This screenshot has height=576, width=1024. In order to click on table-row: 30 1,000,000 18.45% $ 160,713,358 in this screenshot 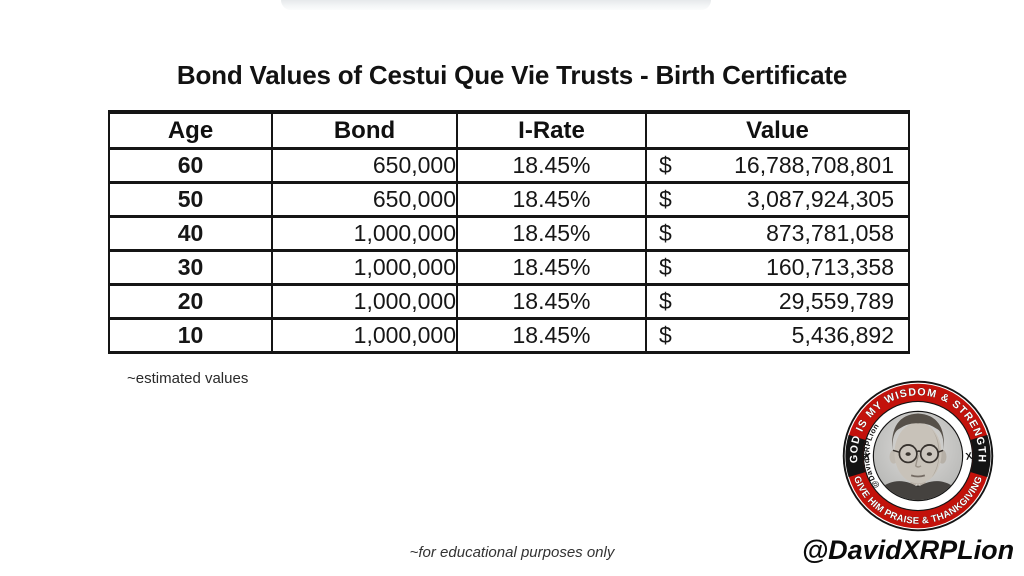, I will do `click(509, 268)`.